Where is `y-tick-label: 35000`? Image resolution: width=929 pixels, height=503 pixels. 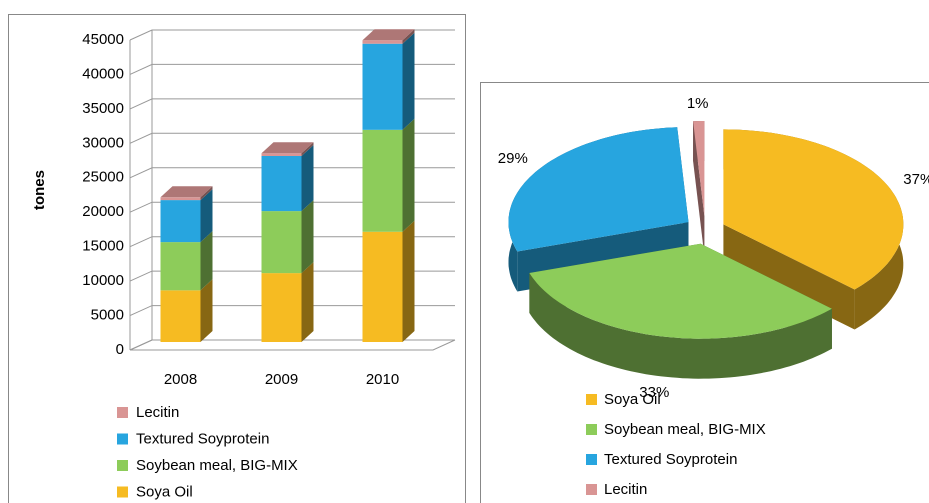
y-tick-label: 35000 is located at coordinates (103, 108).